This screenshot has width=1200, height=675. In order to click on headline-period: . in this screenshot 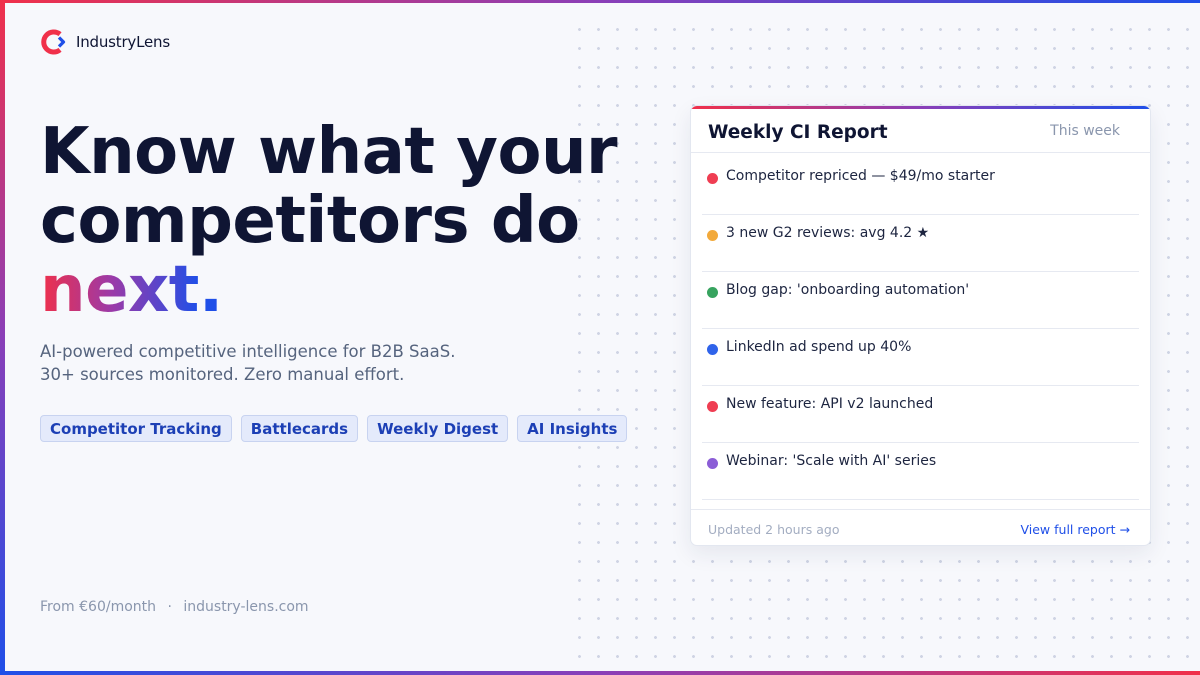, I will do `click(210, 290)`.